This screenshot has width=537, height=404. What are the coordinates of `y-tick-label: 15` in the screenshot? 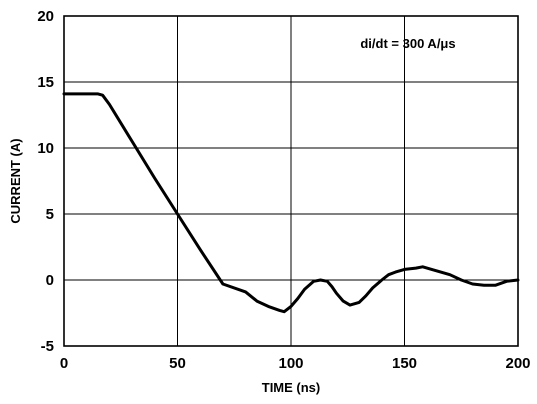 It's located at (45, 82).